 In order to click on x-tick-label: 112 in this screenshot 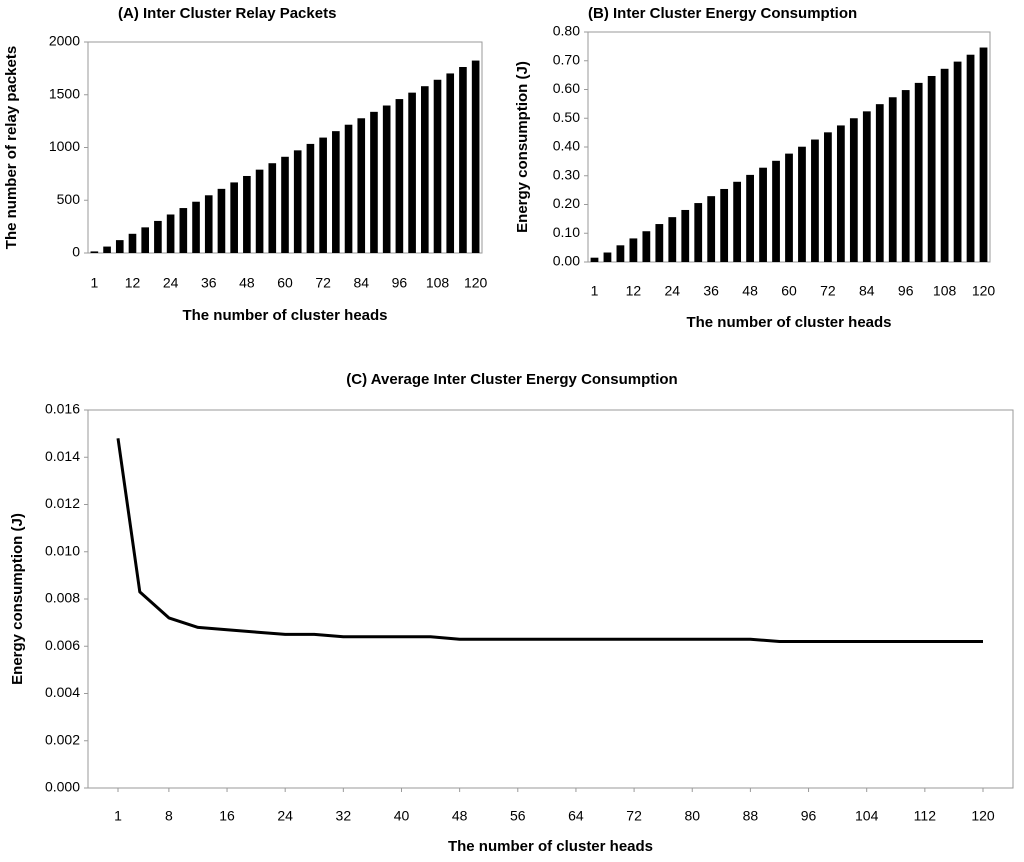, I will do `click(925, 816)`.